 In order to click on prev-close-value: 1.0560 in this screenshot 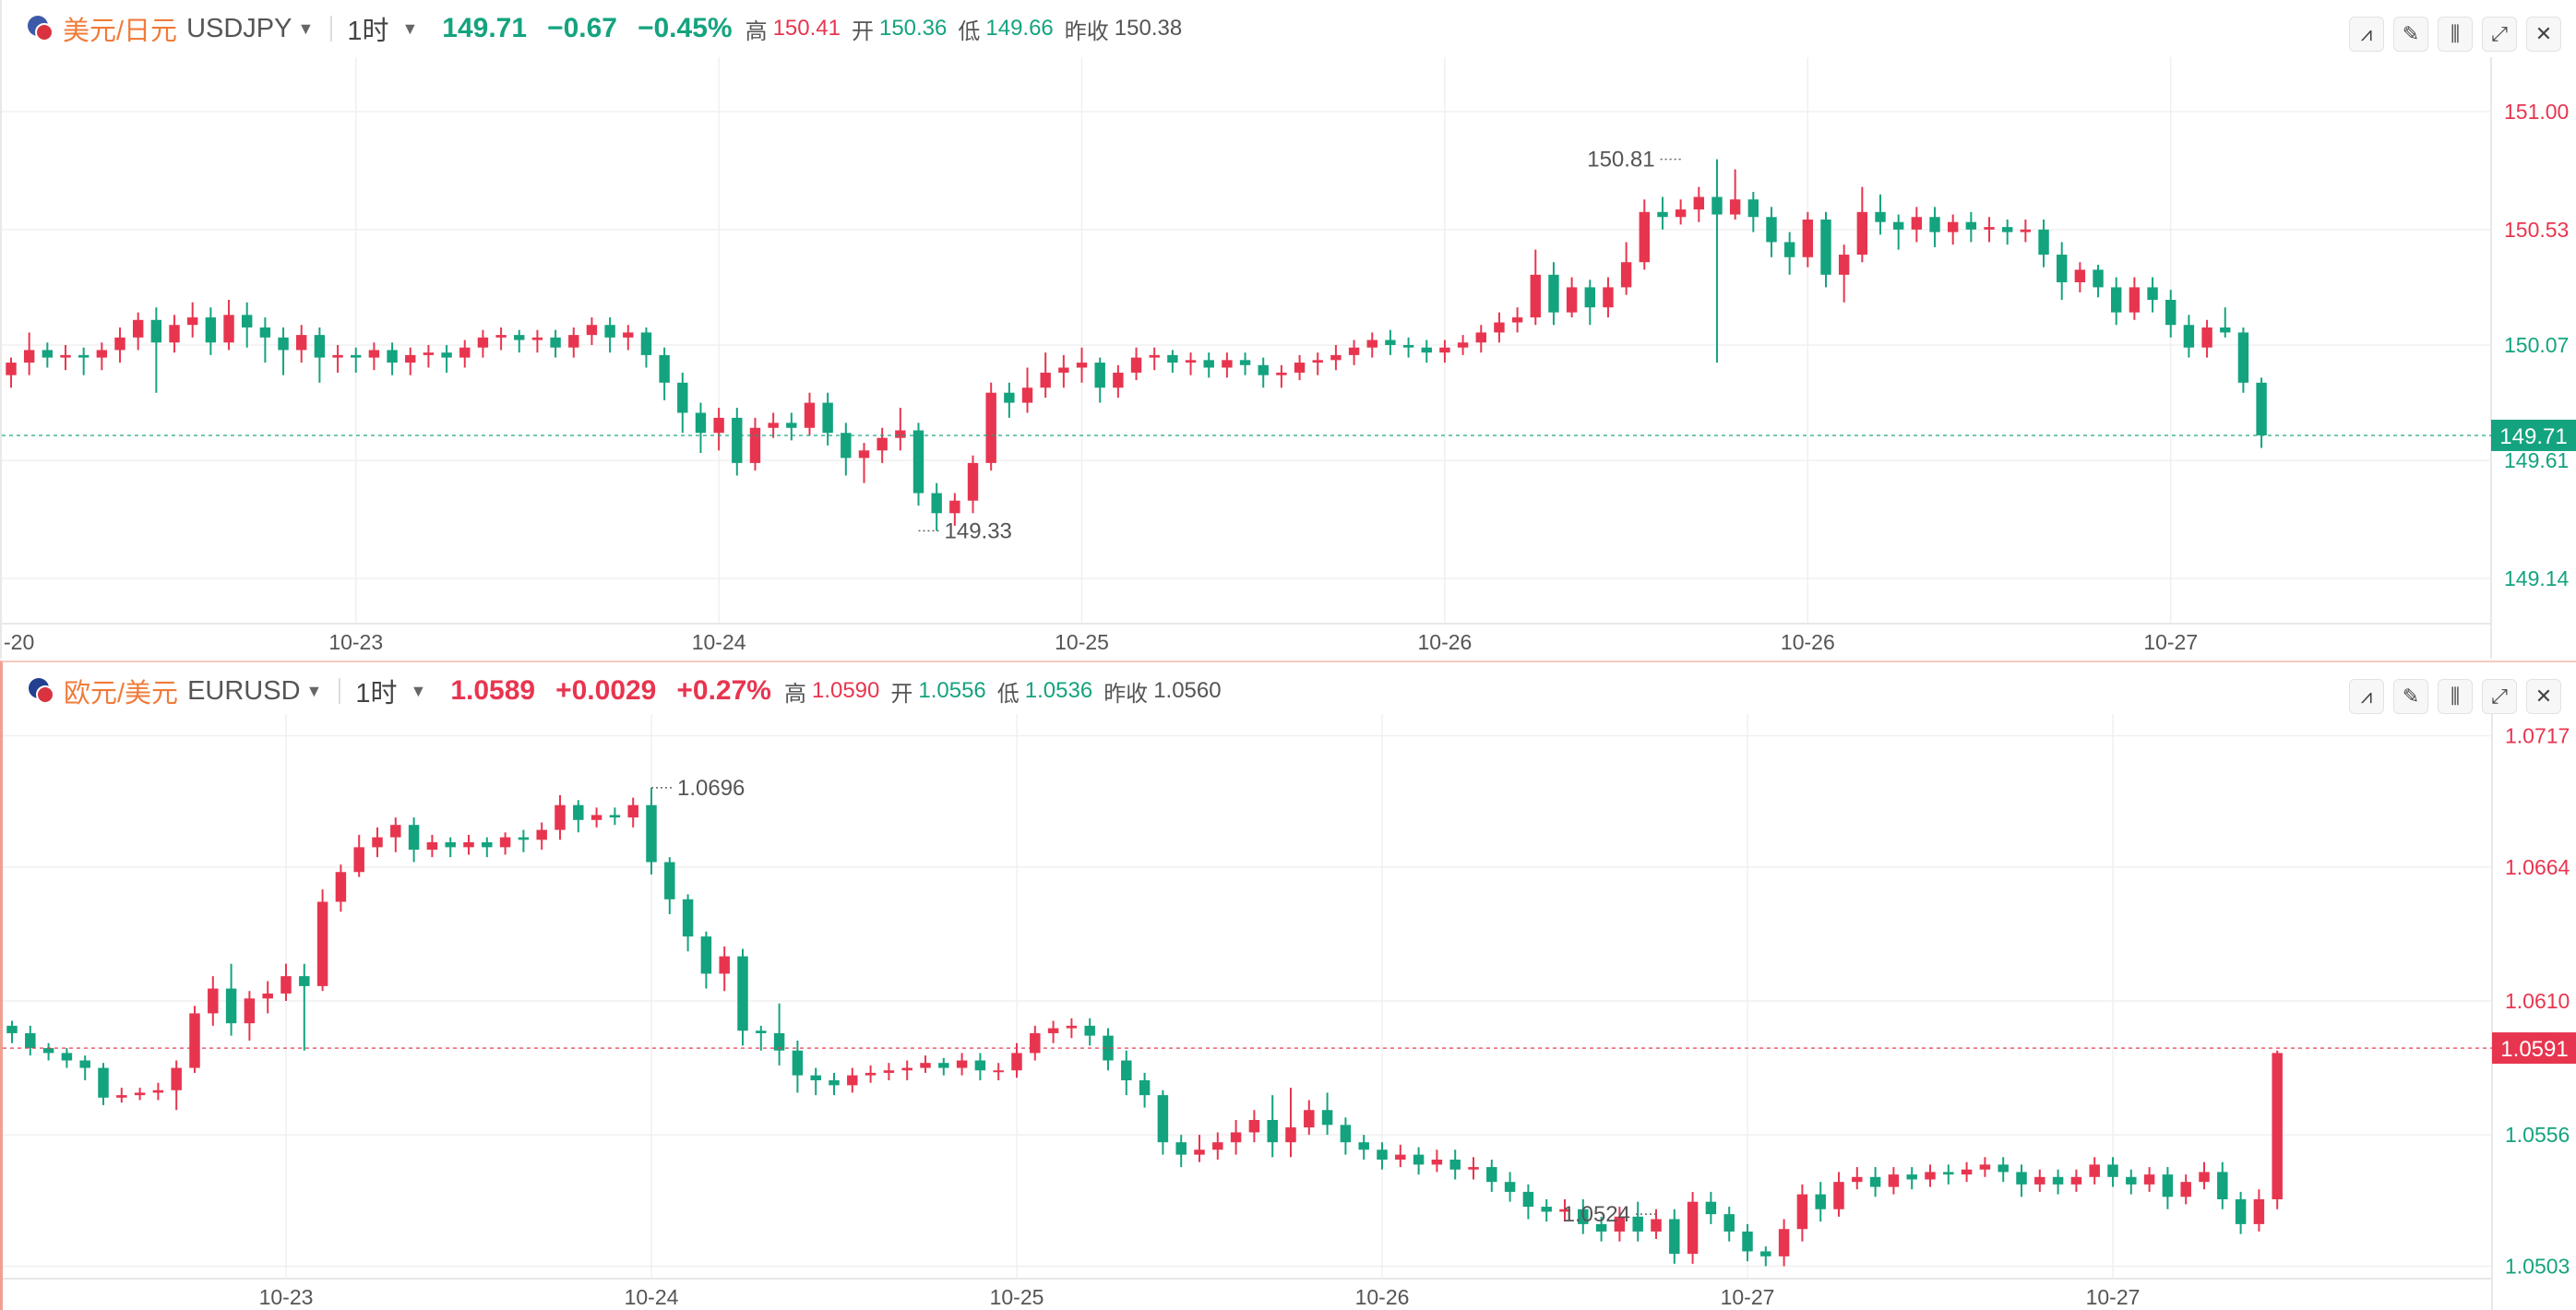, I will do `click(1187, 690)`.